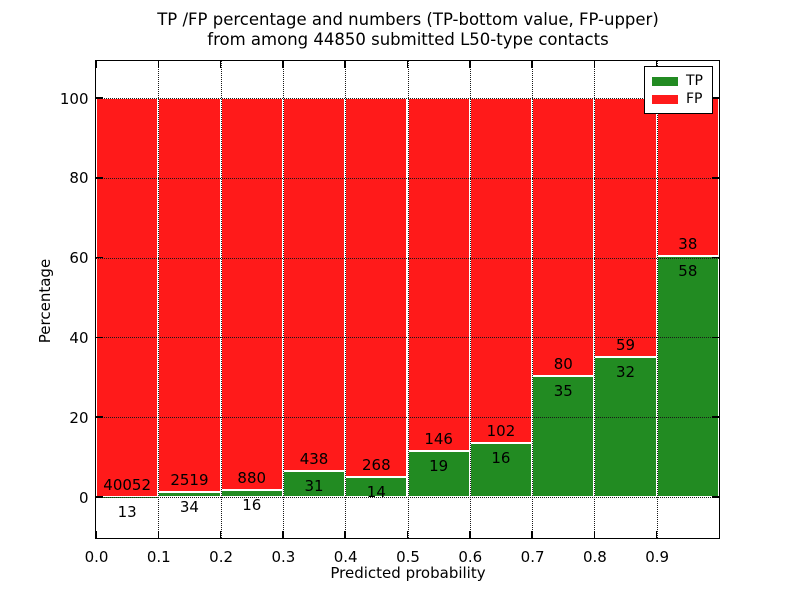  Describe the element at coordinates (438, 439) in the screenshot. I see `fp-count-label: 146` at that location.